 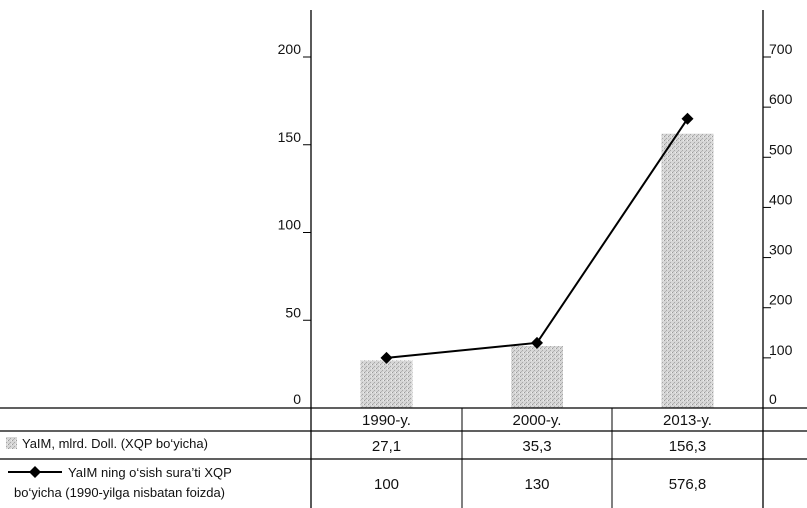 I want to click on left-tick-label: 200, so click(x=290, y=49).